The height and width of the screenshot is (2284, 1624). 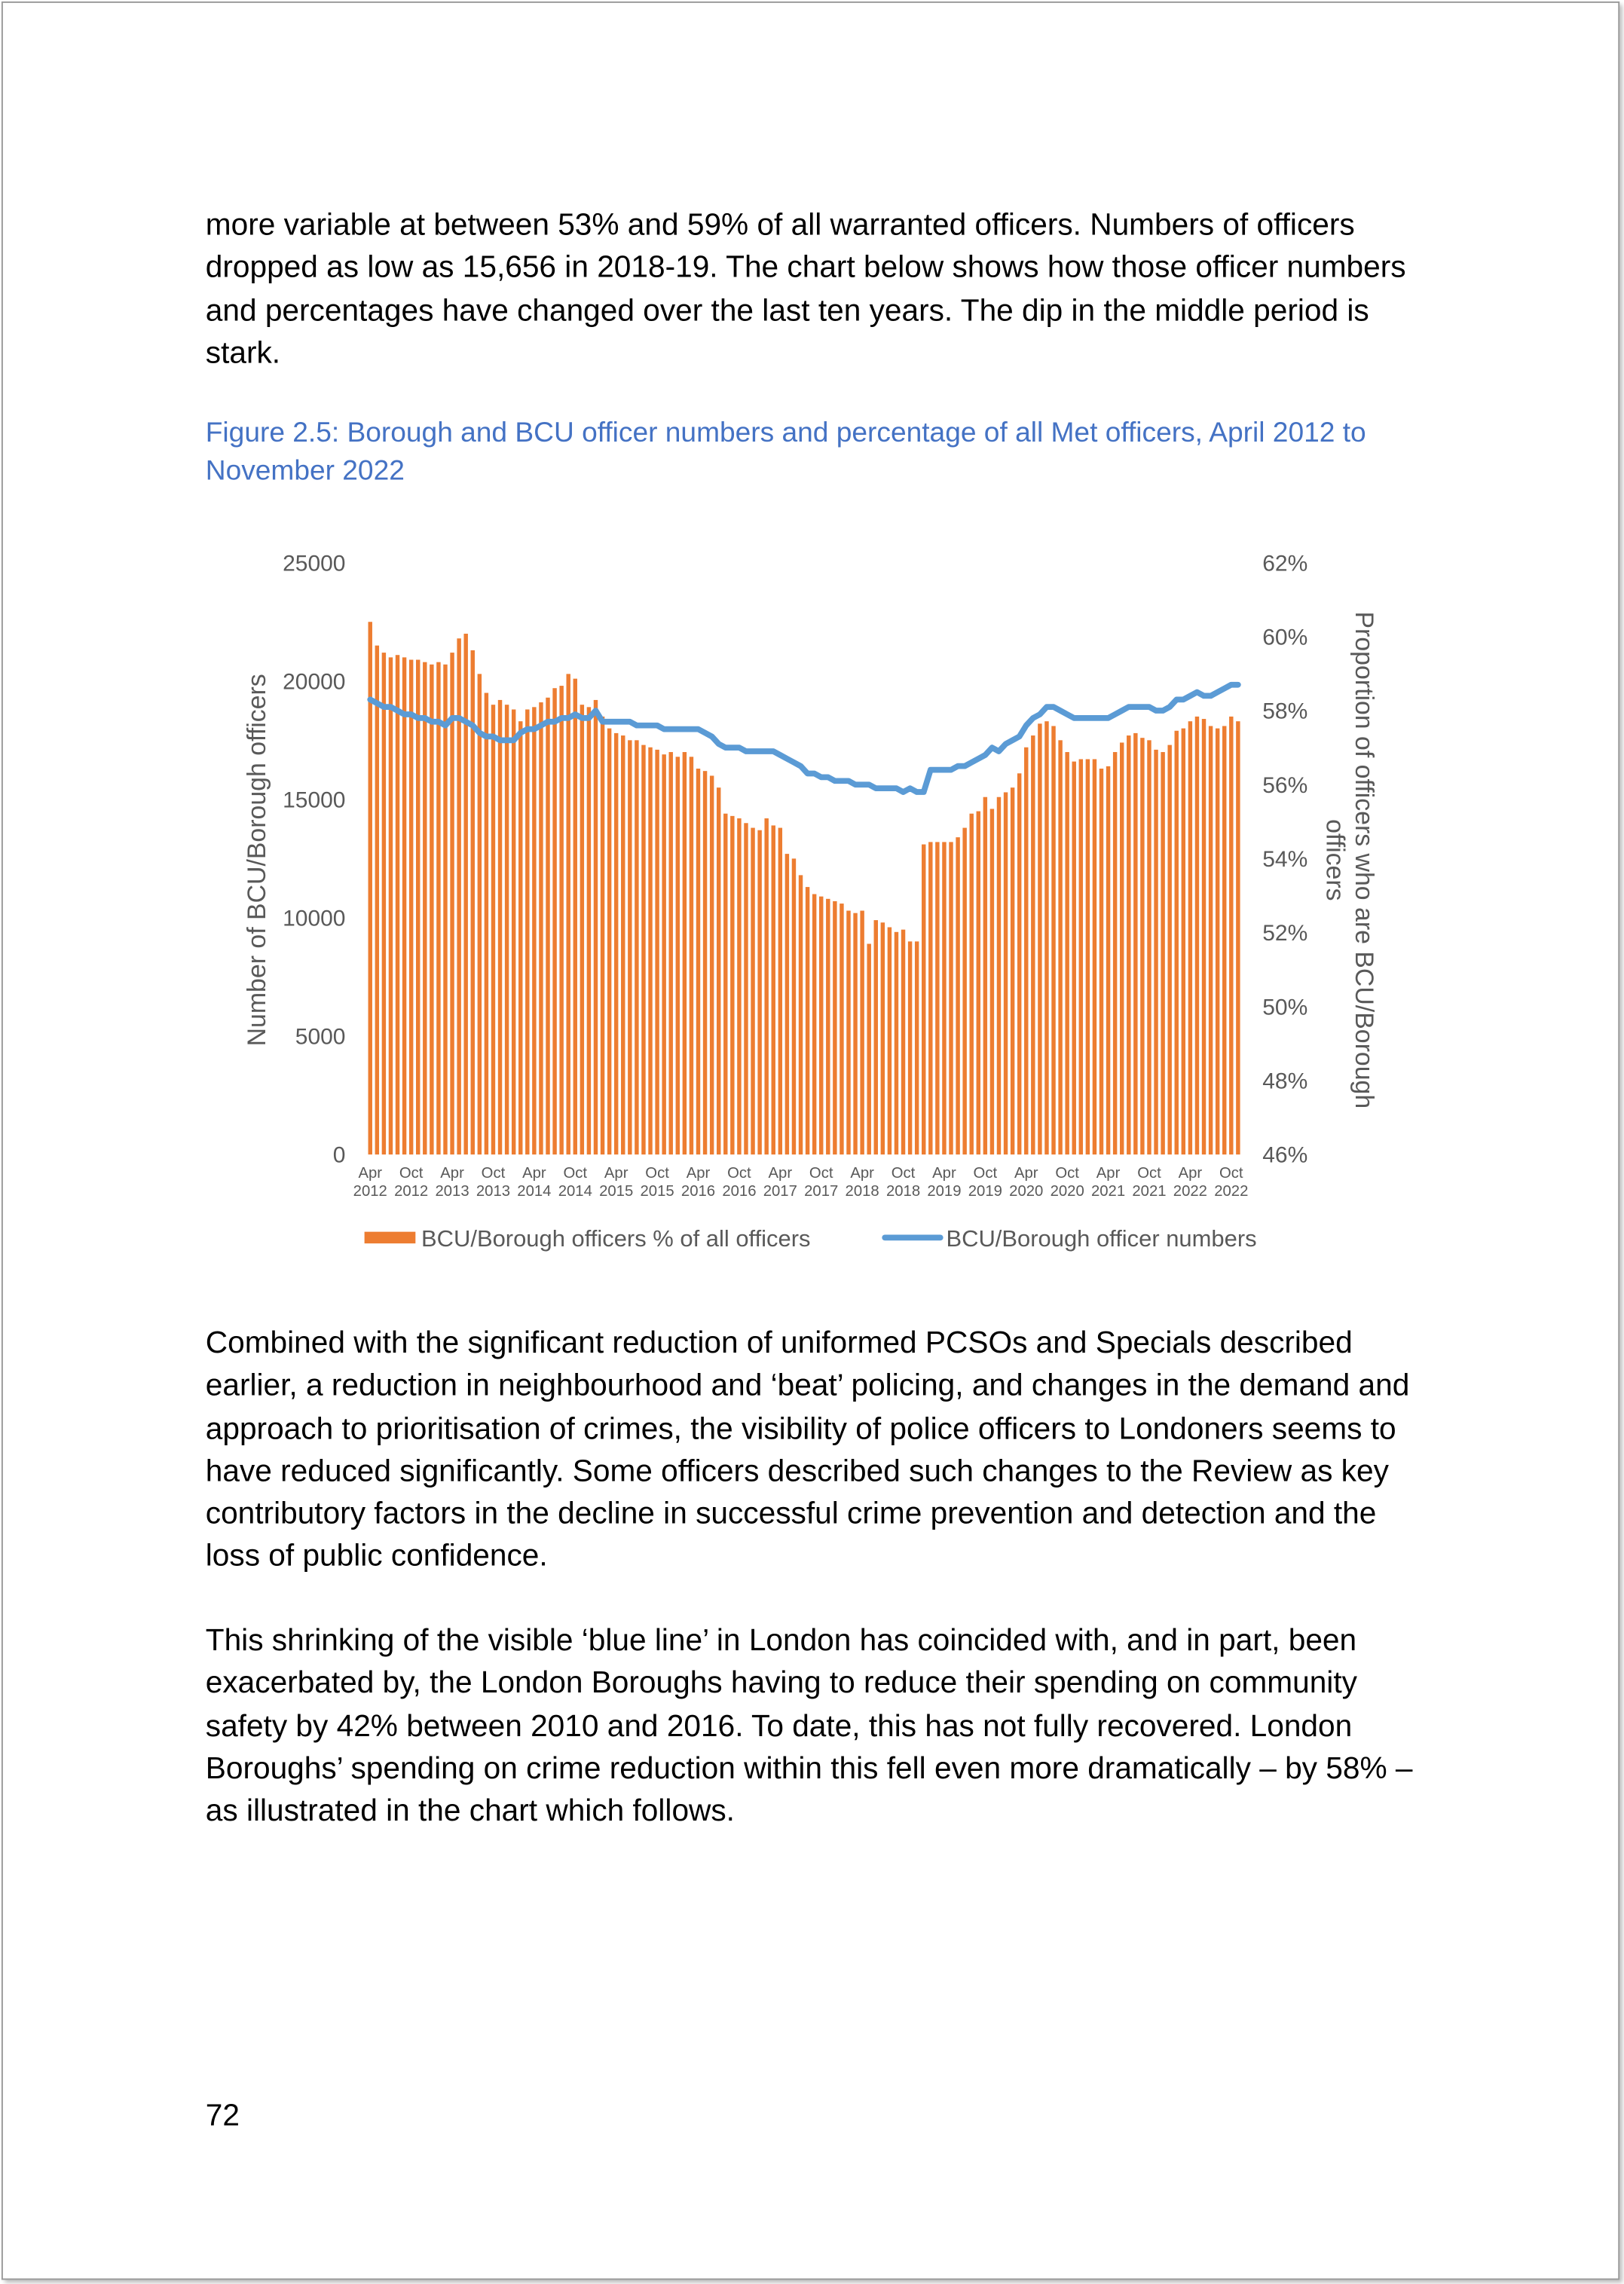 I want to click on y-tick-label: 15000, so click(x=314, y=800).